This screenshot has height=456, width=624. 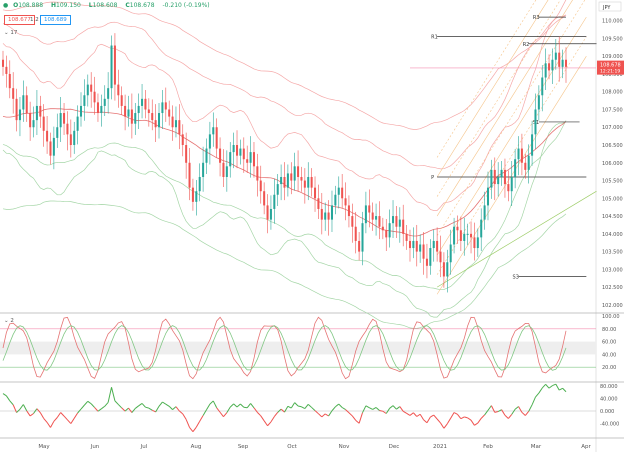 I want to click on ask-box: 108.689, so click(x=55, y=20).